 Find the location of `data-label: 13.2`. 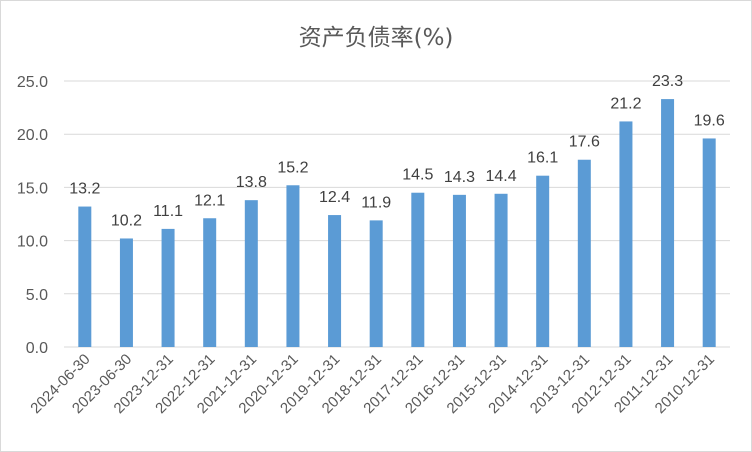

data-label: 13.2 is located at coordinates (84, 189).